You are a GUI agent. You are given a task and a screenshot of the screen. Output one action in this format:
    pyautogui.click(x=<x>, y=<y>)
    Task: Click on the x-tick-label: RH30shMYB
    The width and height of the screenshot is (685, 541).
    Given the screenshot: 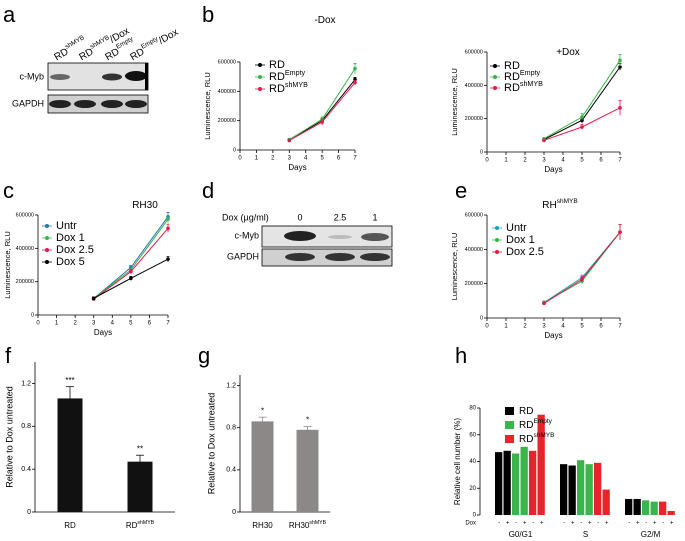 What is the action you would take?
    pyautogui.click(x=308, y=525)
    